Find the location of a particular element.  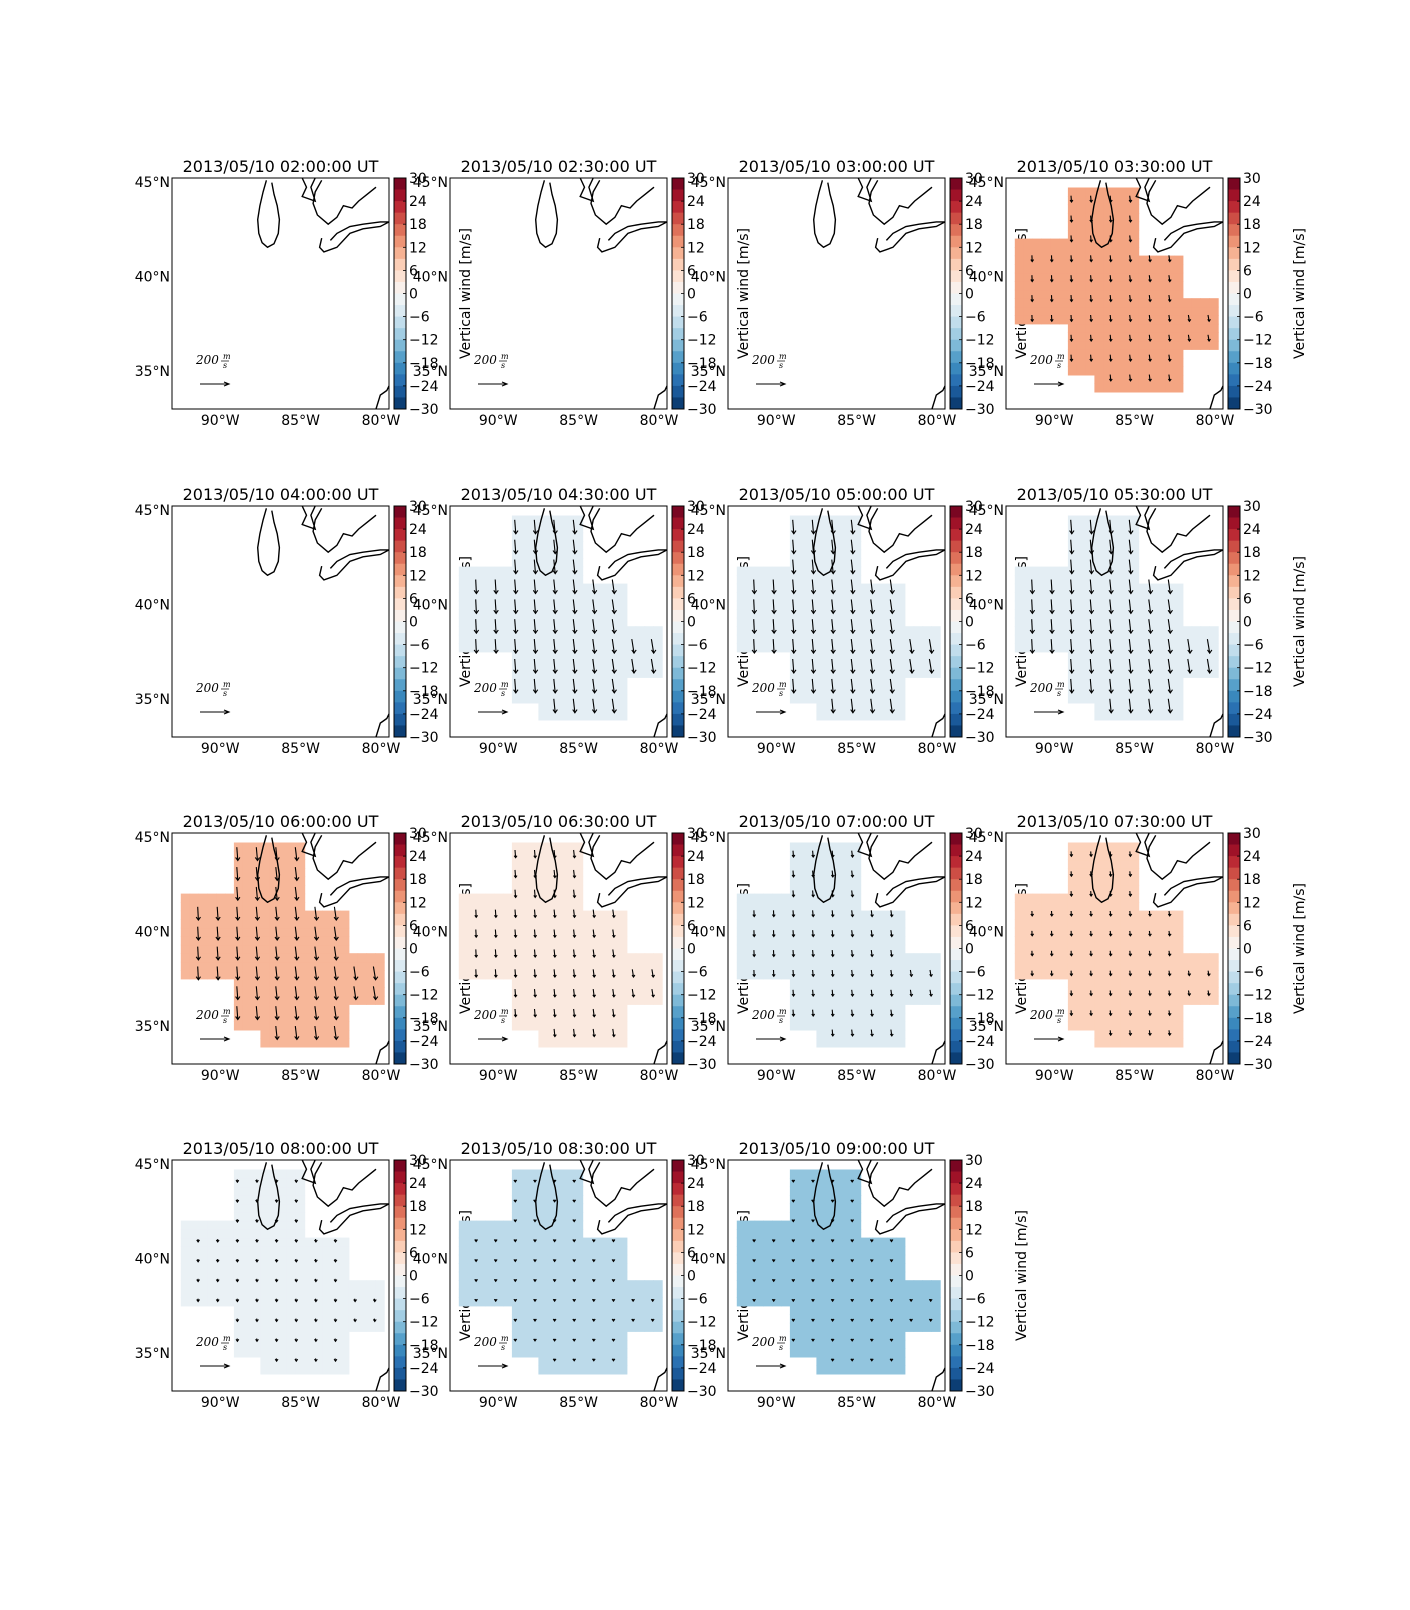

colorbar-tick-label: 0 is located at coordinates (413, 950).